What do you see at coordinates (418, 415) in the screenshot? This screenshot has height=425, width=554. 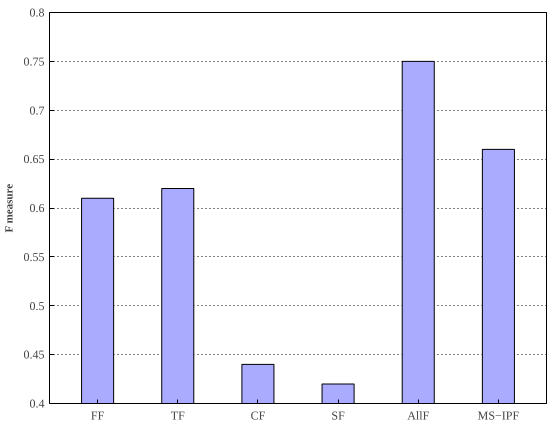 I see `x-tick-label: AllF` at bounding box center [418, 415].